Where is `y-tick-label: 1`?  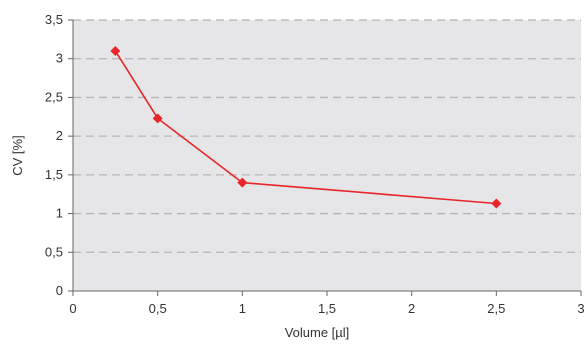 y-tick-label: 1 is located at coordinates (59, 213).